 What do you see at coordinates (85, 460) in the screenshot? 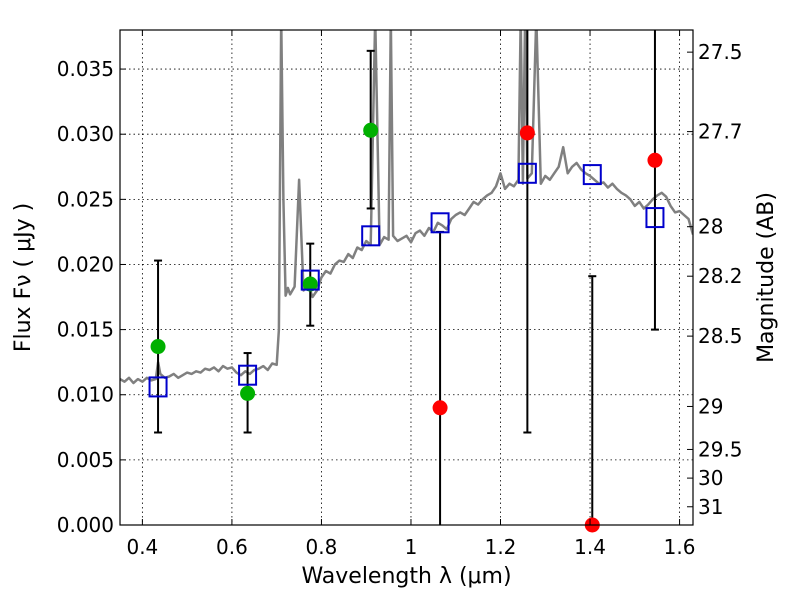
I see `y-tick-label: 0.005` at bounding box center [85, 460].